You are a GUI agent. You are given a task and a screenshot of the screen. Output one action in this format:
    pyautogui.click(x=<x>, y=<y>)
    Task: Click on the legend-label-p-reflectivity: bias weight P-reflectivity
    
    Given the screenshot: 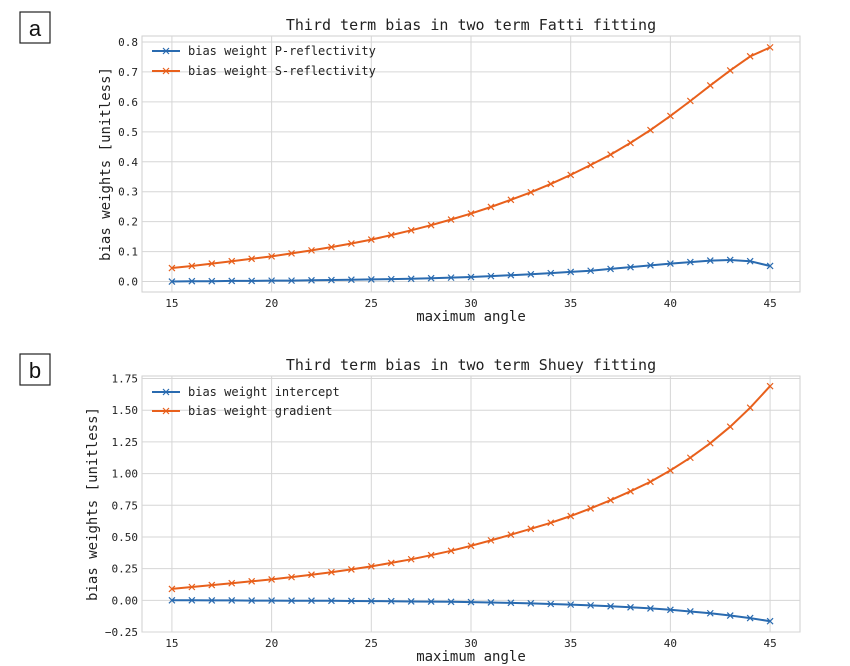 What is the action you would take?
    pyautogui.click(x=282, y=51)
    